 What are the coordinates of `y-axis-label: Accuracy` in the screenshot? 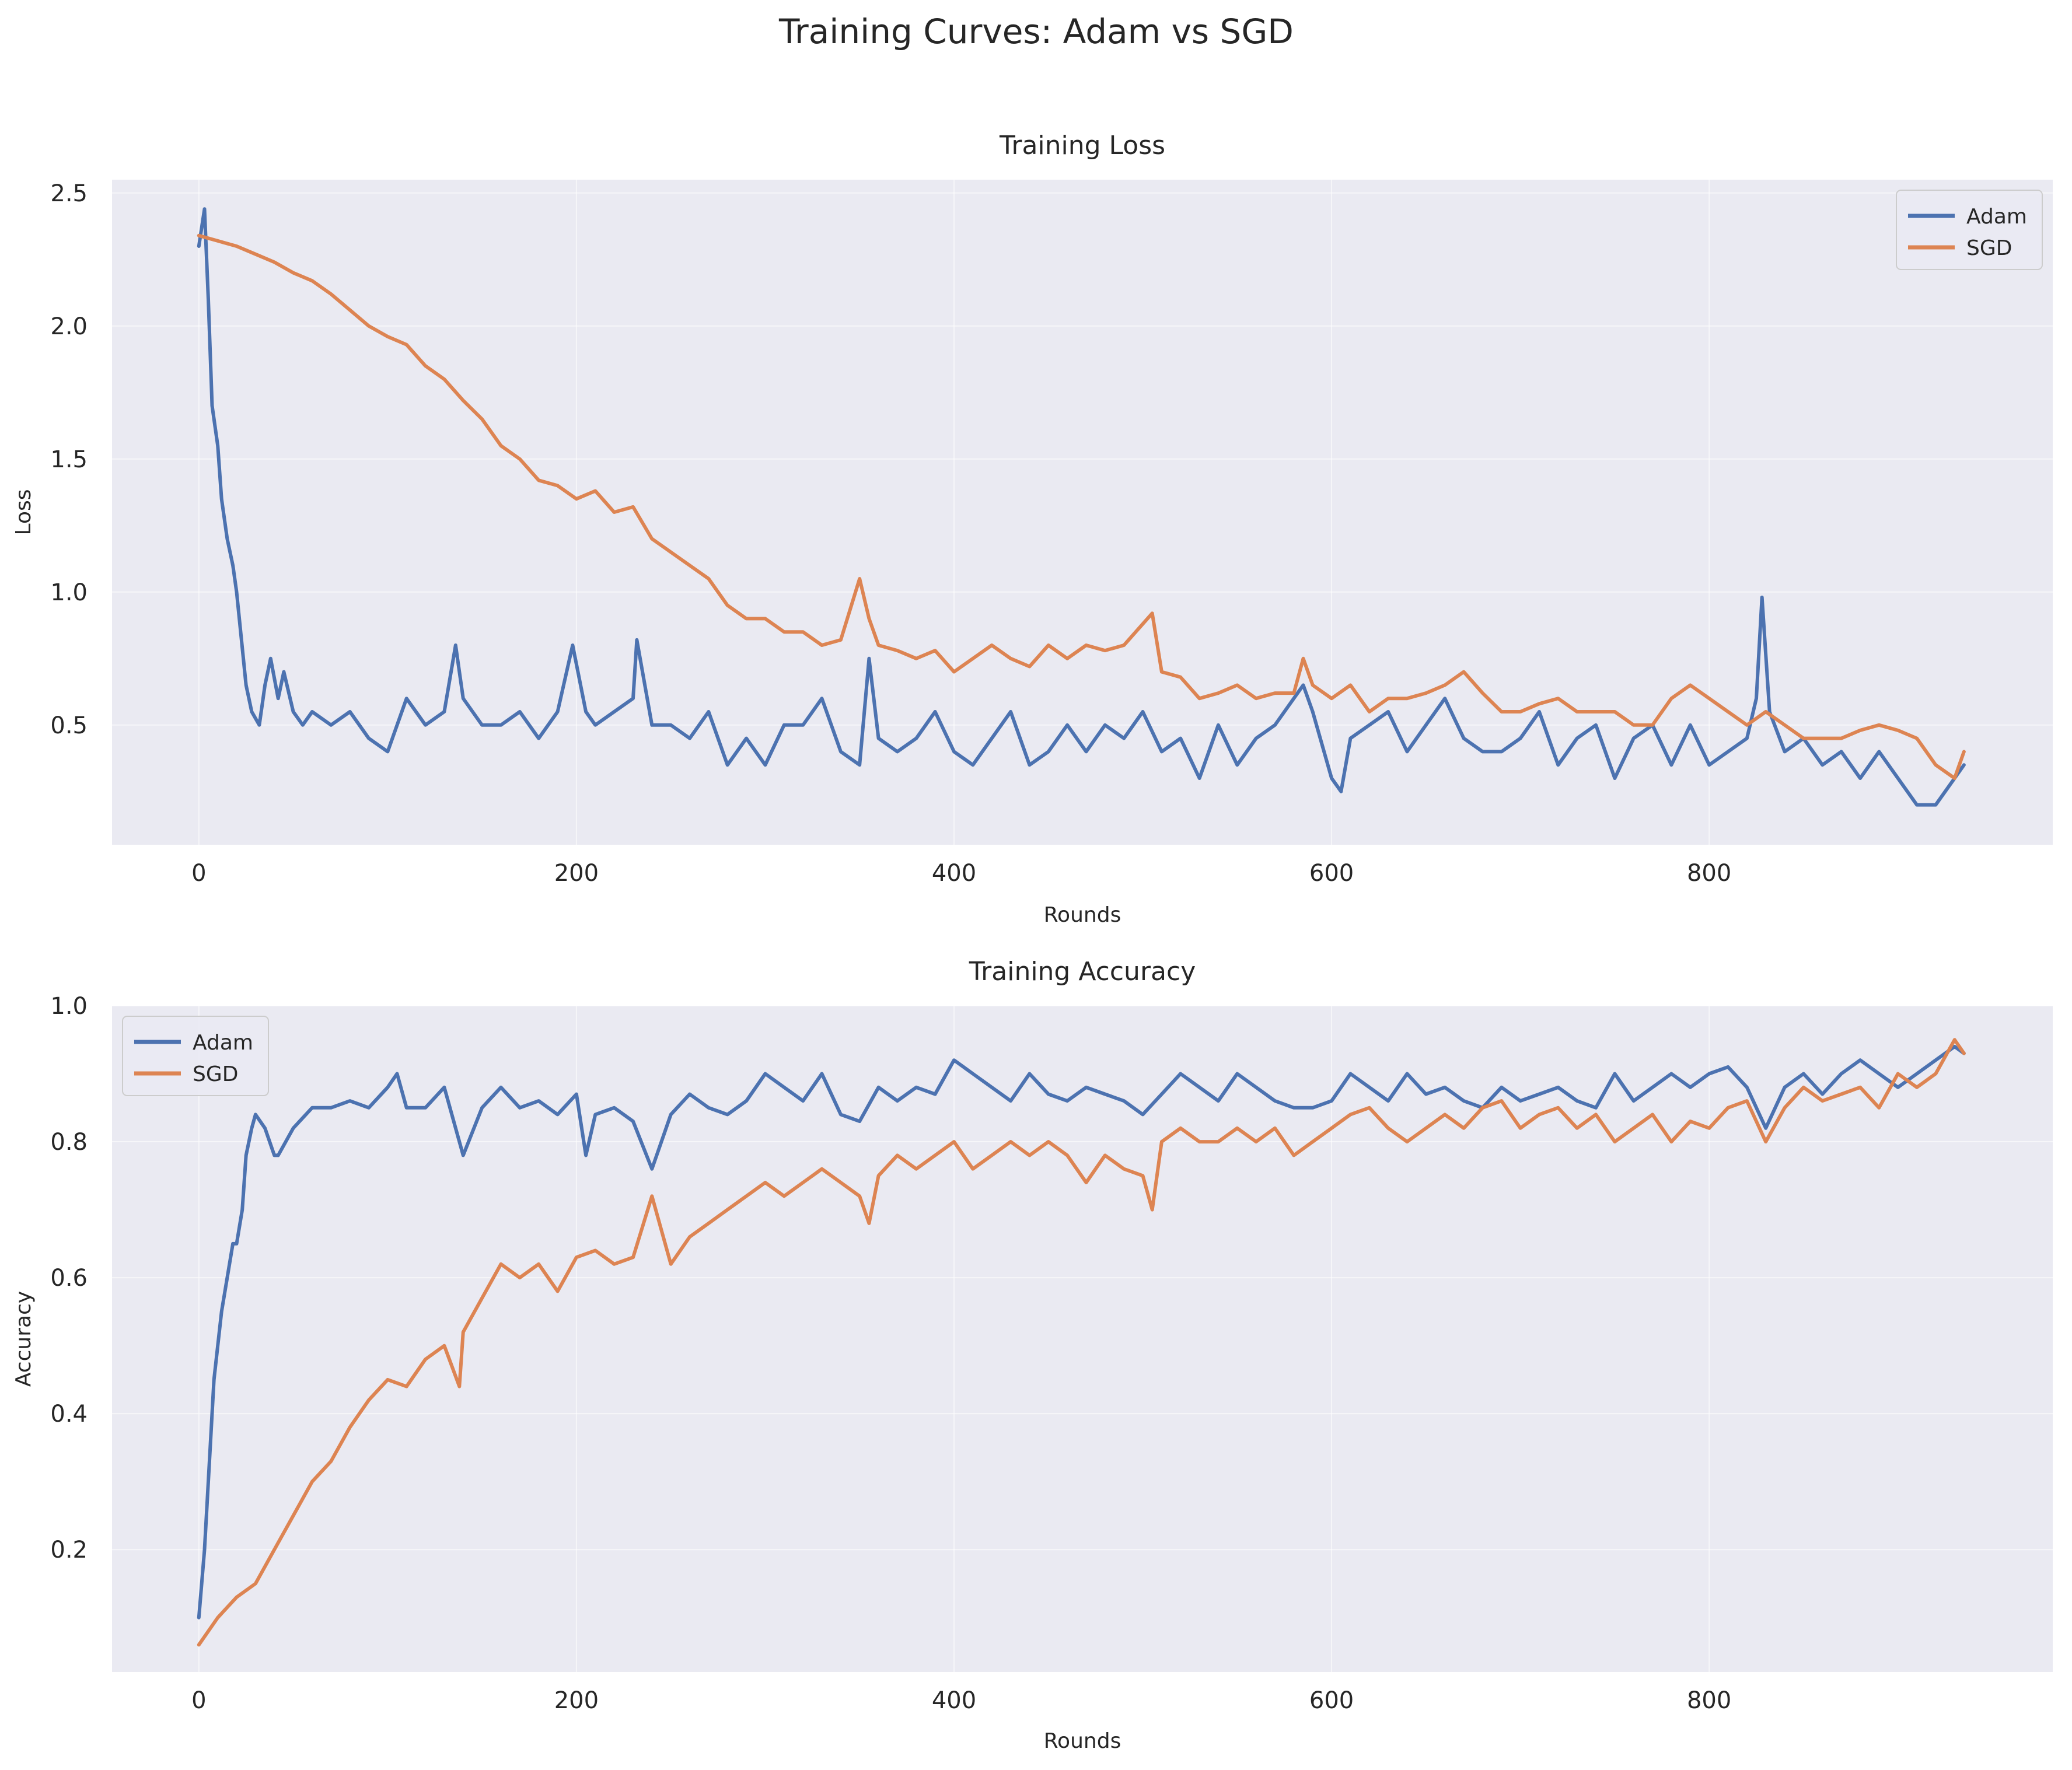 It's located at (24, 1339).